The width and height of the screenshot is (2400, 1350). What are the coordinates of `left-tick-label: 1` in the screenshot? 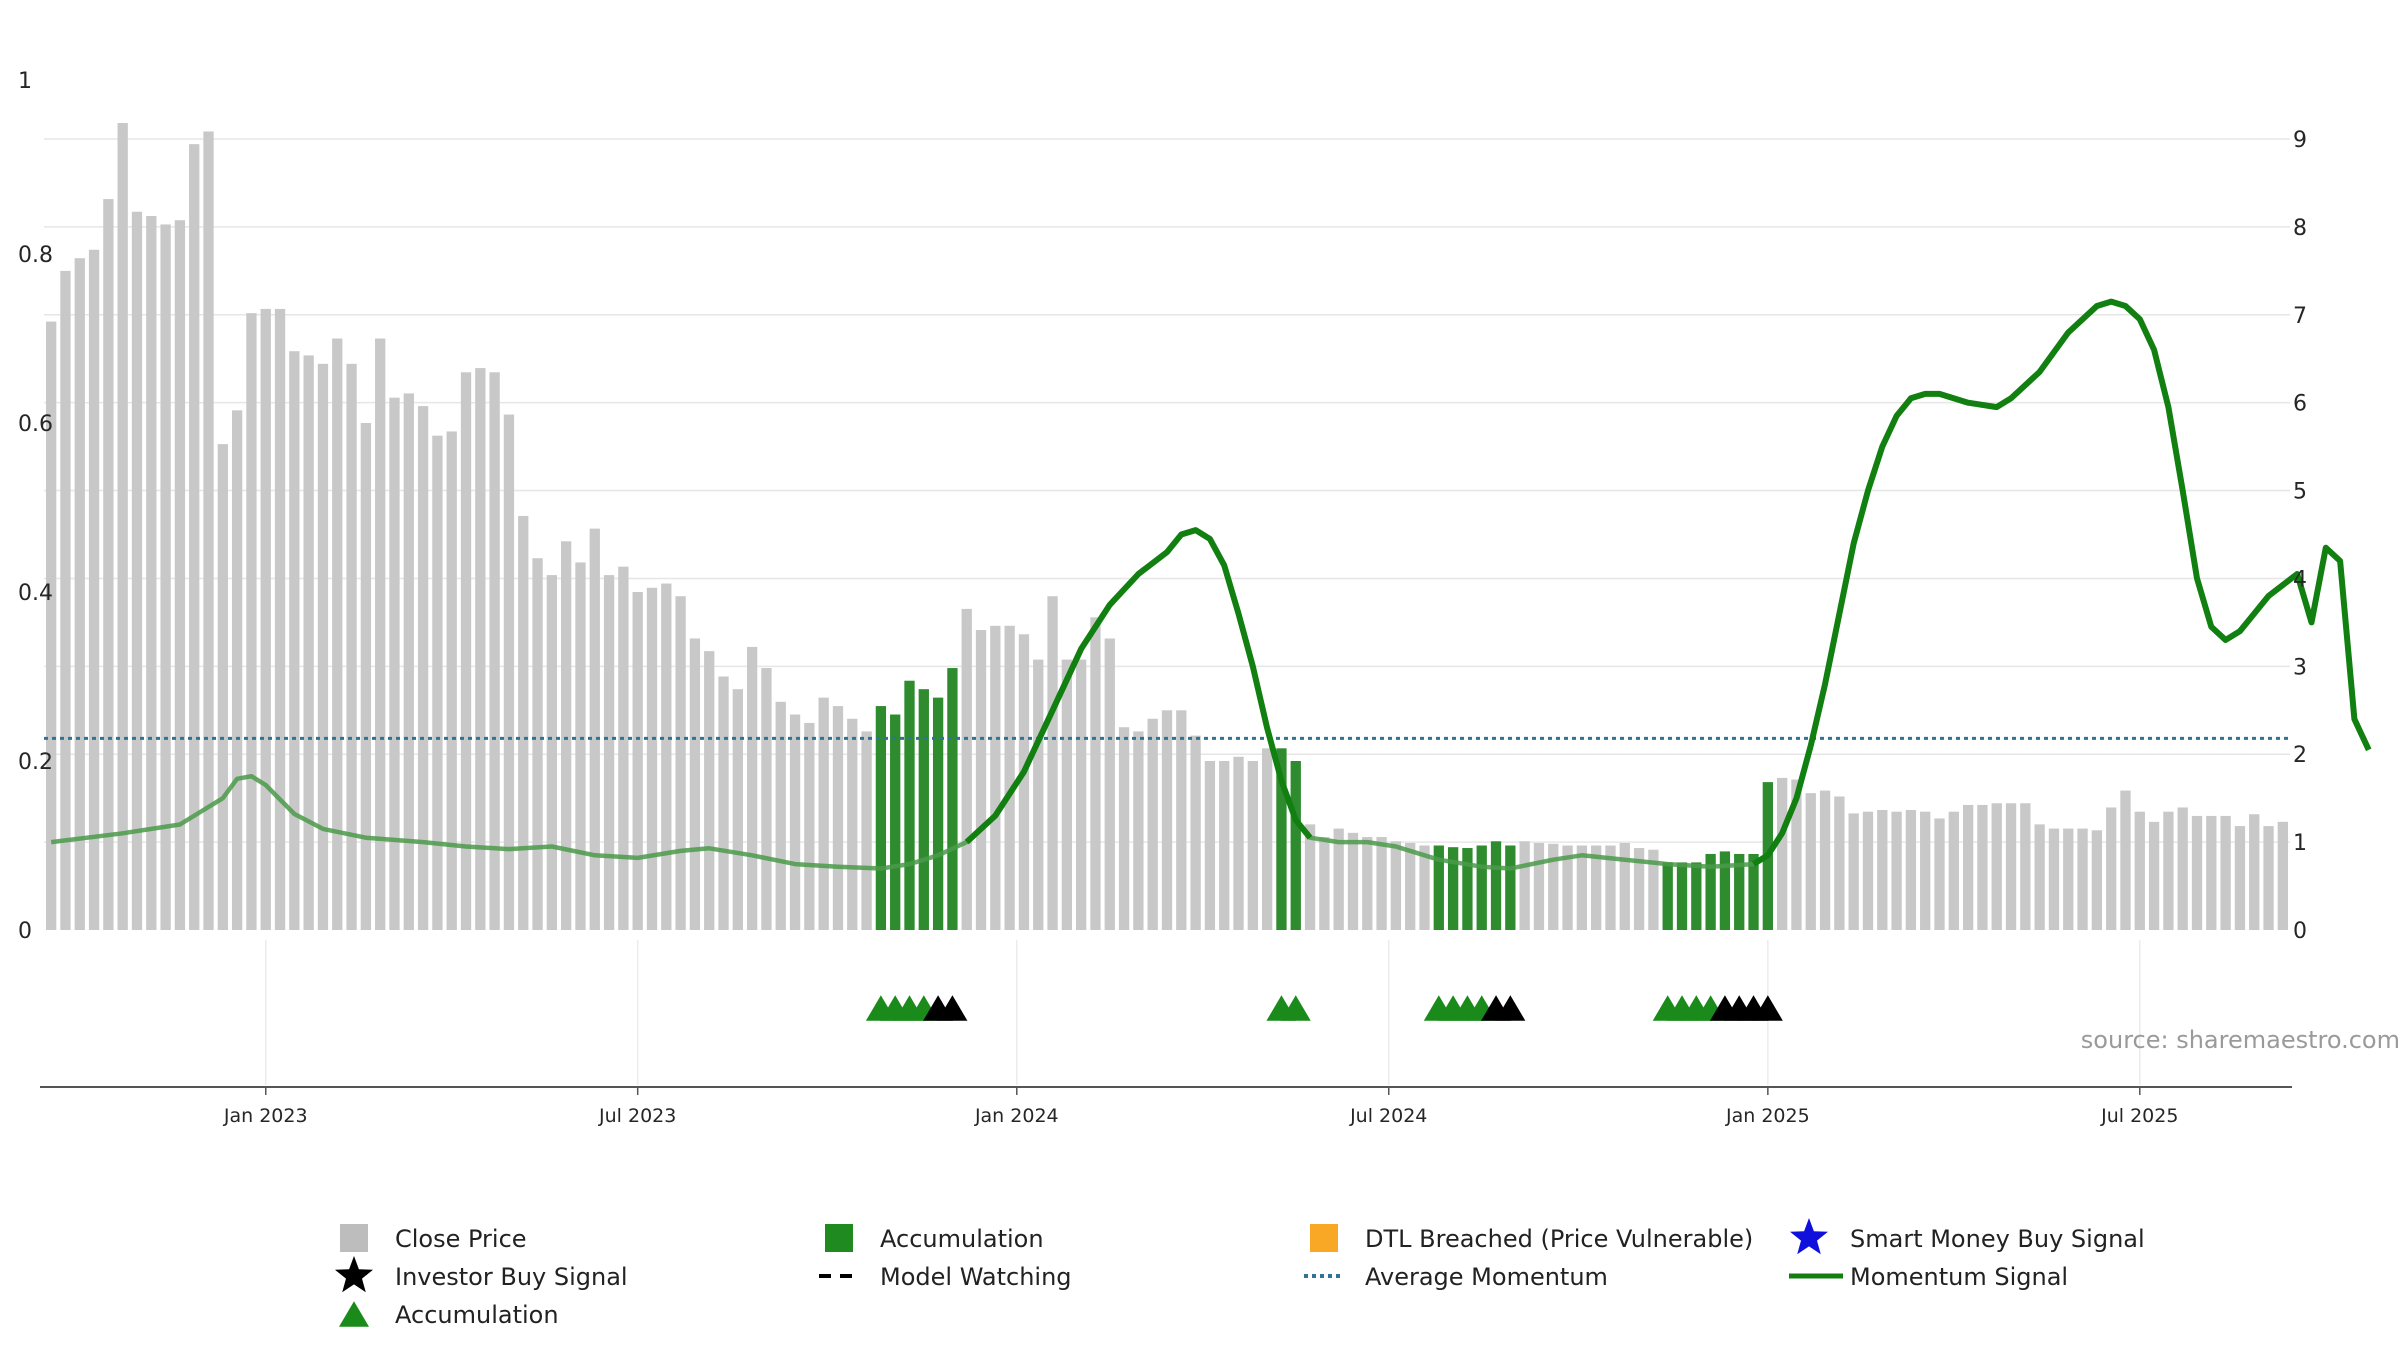 It's located at (25, 81).